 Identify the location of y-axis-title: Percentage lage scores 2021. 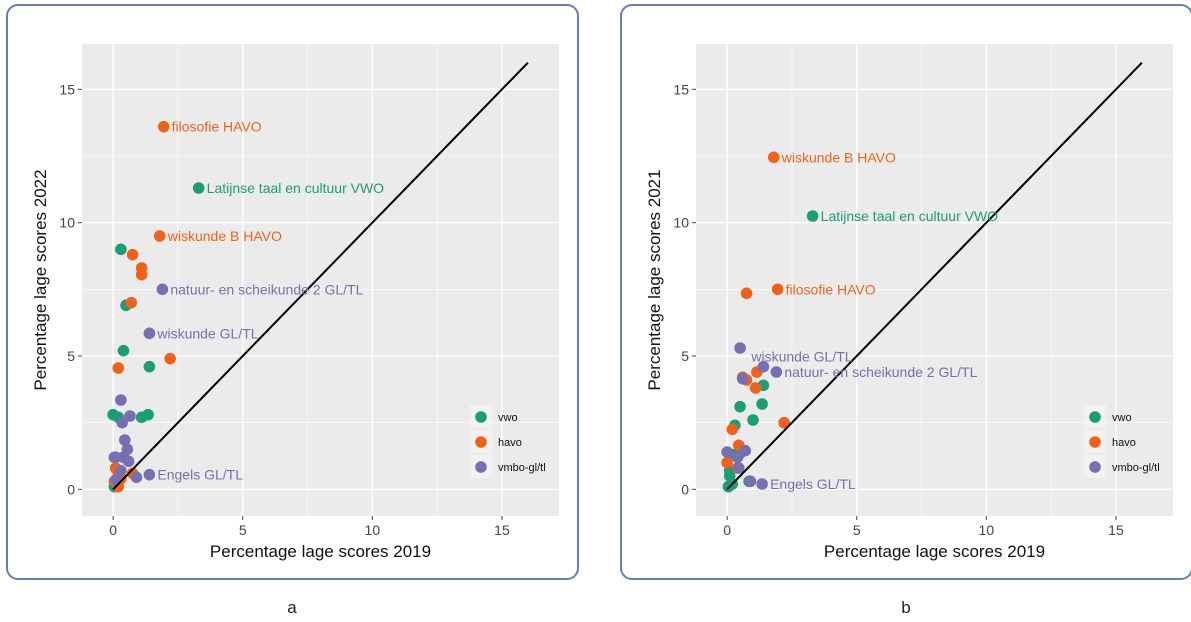
(654, 279).